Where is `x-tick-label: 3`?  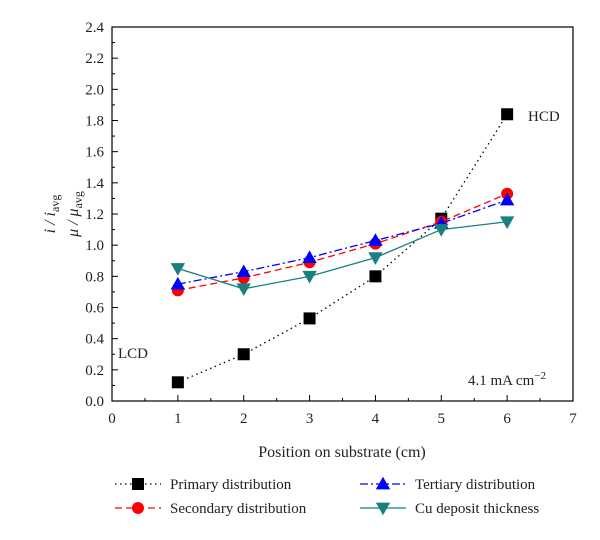 x-tick-label: 3 is located at coordinates (310, 419).